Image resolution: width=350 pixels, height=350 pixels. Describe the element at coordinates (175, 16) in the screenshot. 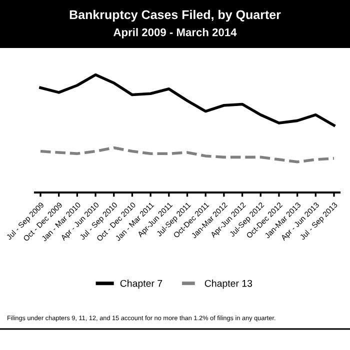

I see `chart-title: Bankruptcy Cases Filed, by Quarter` at that location.